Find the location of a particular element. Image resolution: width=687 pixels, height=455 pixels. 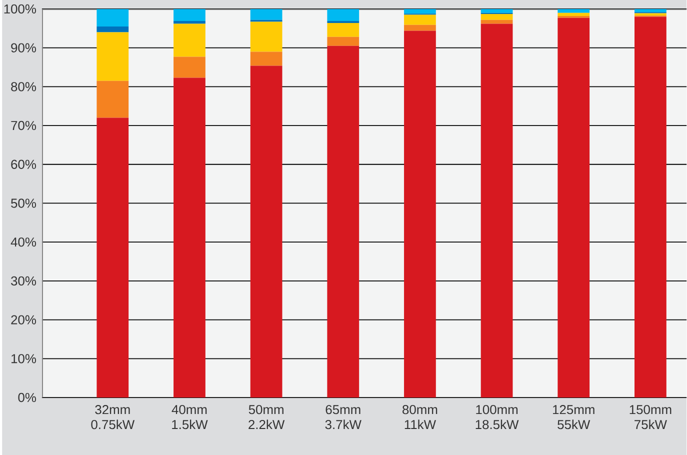

x-tick-label: 100mm 18.5kW is located at coordinates (497, 416).